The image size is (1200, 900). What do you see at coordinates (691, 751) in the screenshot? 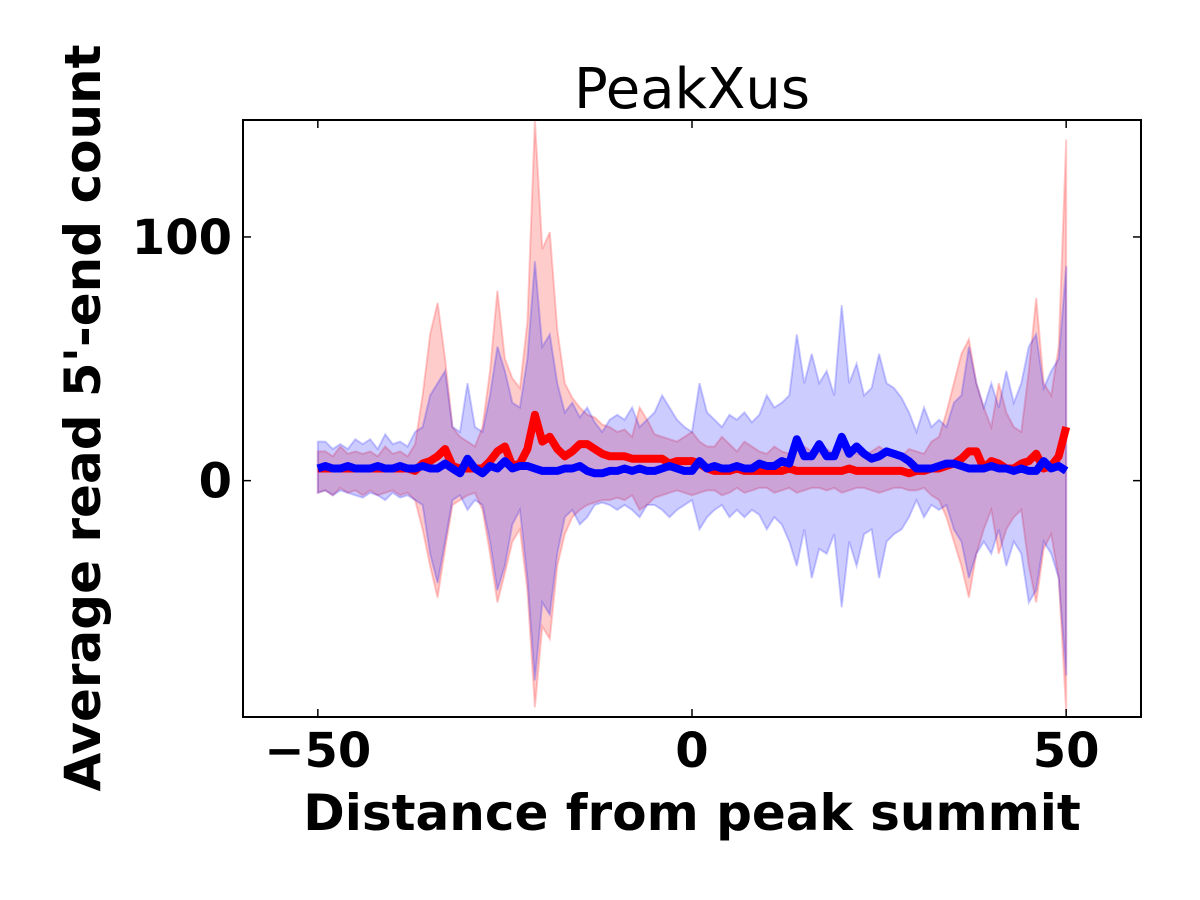
I see `x-tick-label: 0` at bounding box center [691, 751].